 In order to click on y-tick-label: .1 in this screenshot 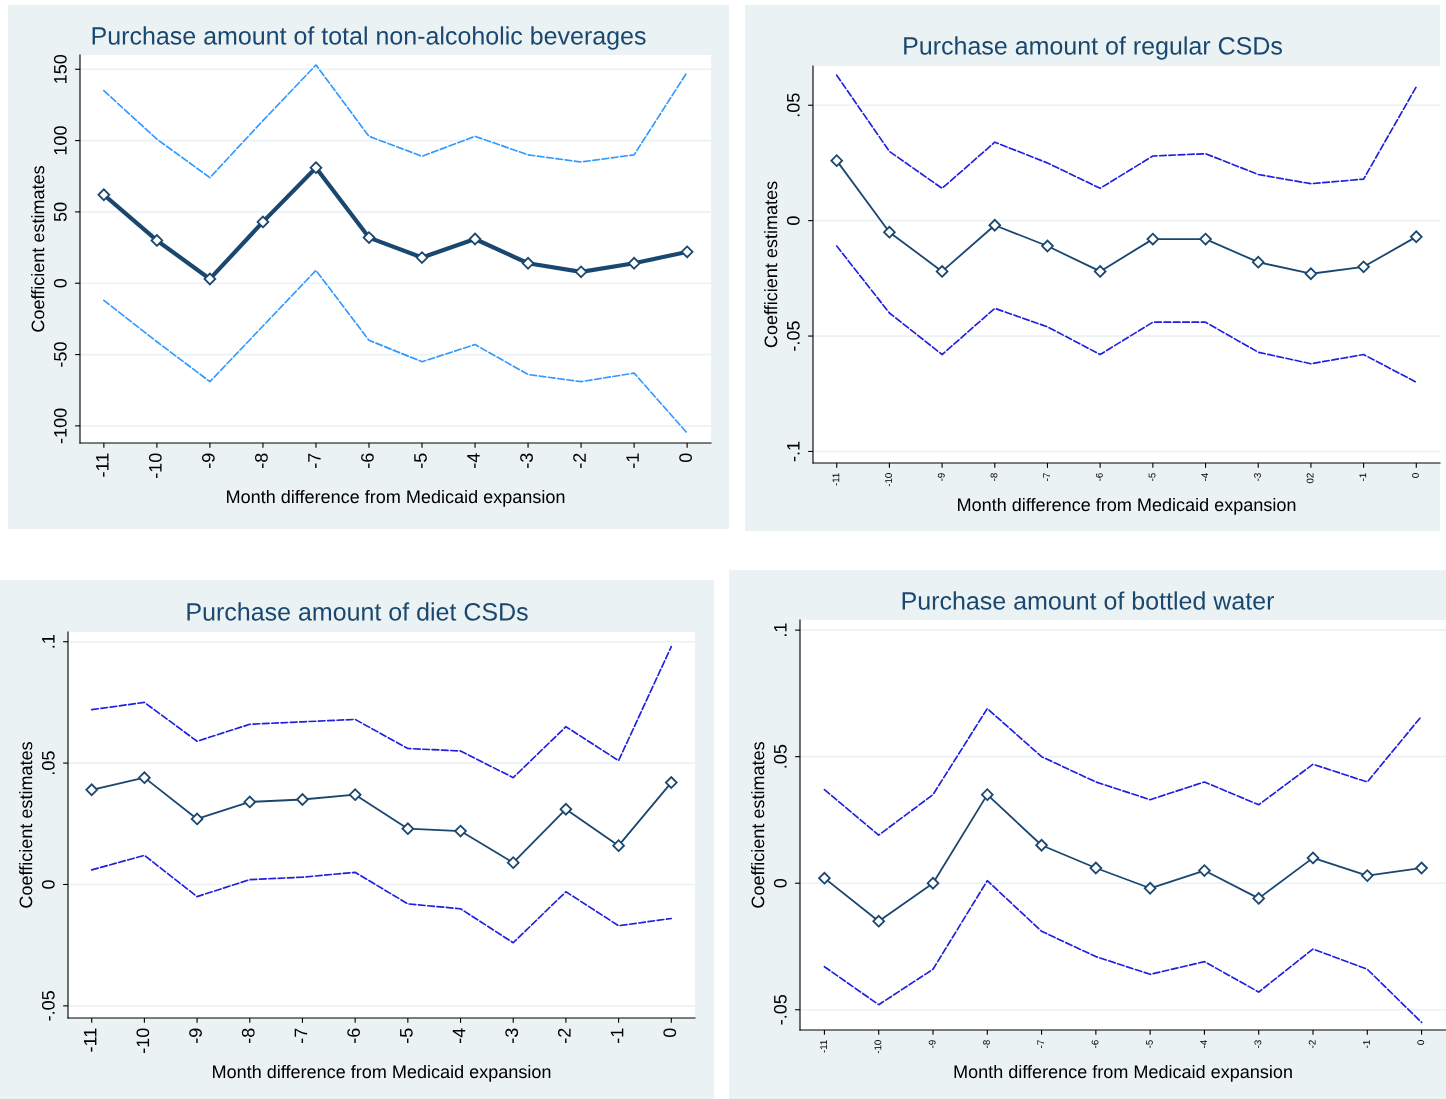, I will do `click(48, 641)`.